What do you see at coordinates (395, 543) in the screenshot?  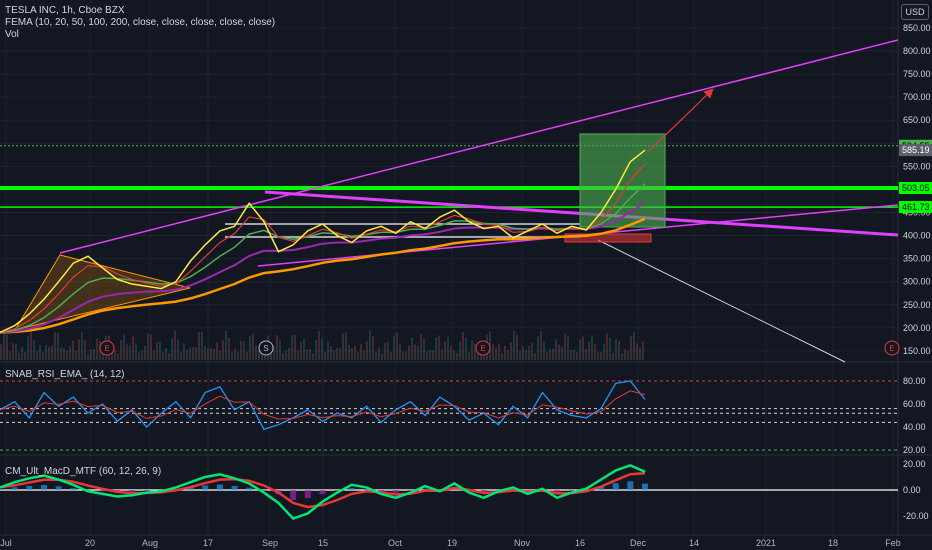 I see `time-tick-label: Oct` at bounding box center [395, 543].